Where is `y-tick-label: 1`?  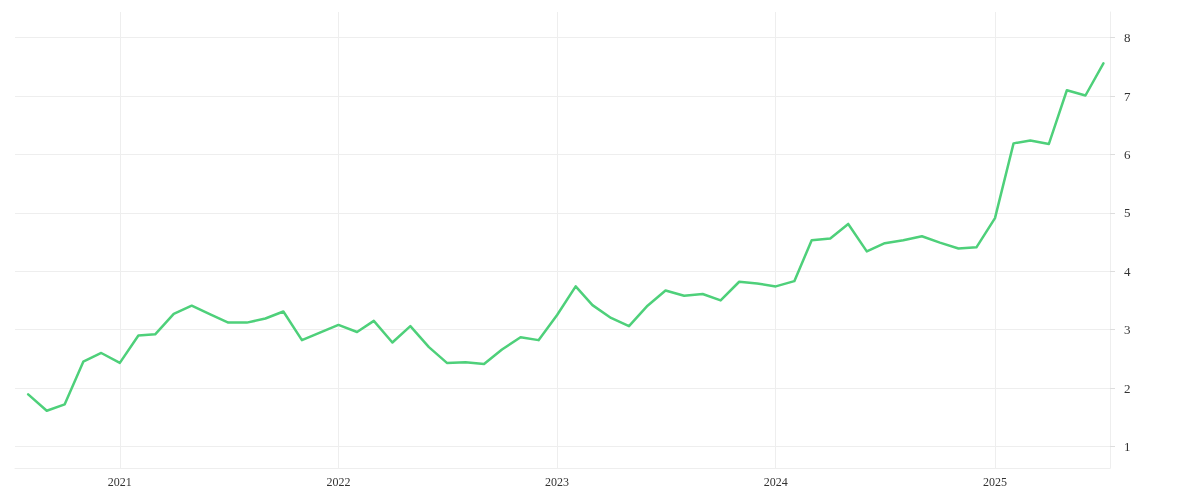 y-tick-label: 1 is located at coordinates (1127, 446).